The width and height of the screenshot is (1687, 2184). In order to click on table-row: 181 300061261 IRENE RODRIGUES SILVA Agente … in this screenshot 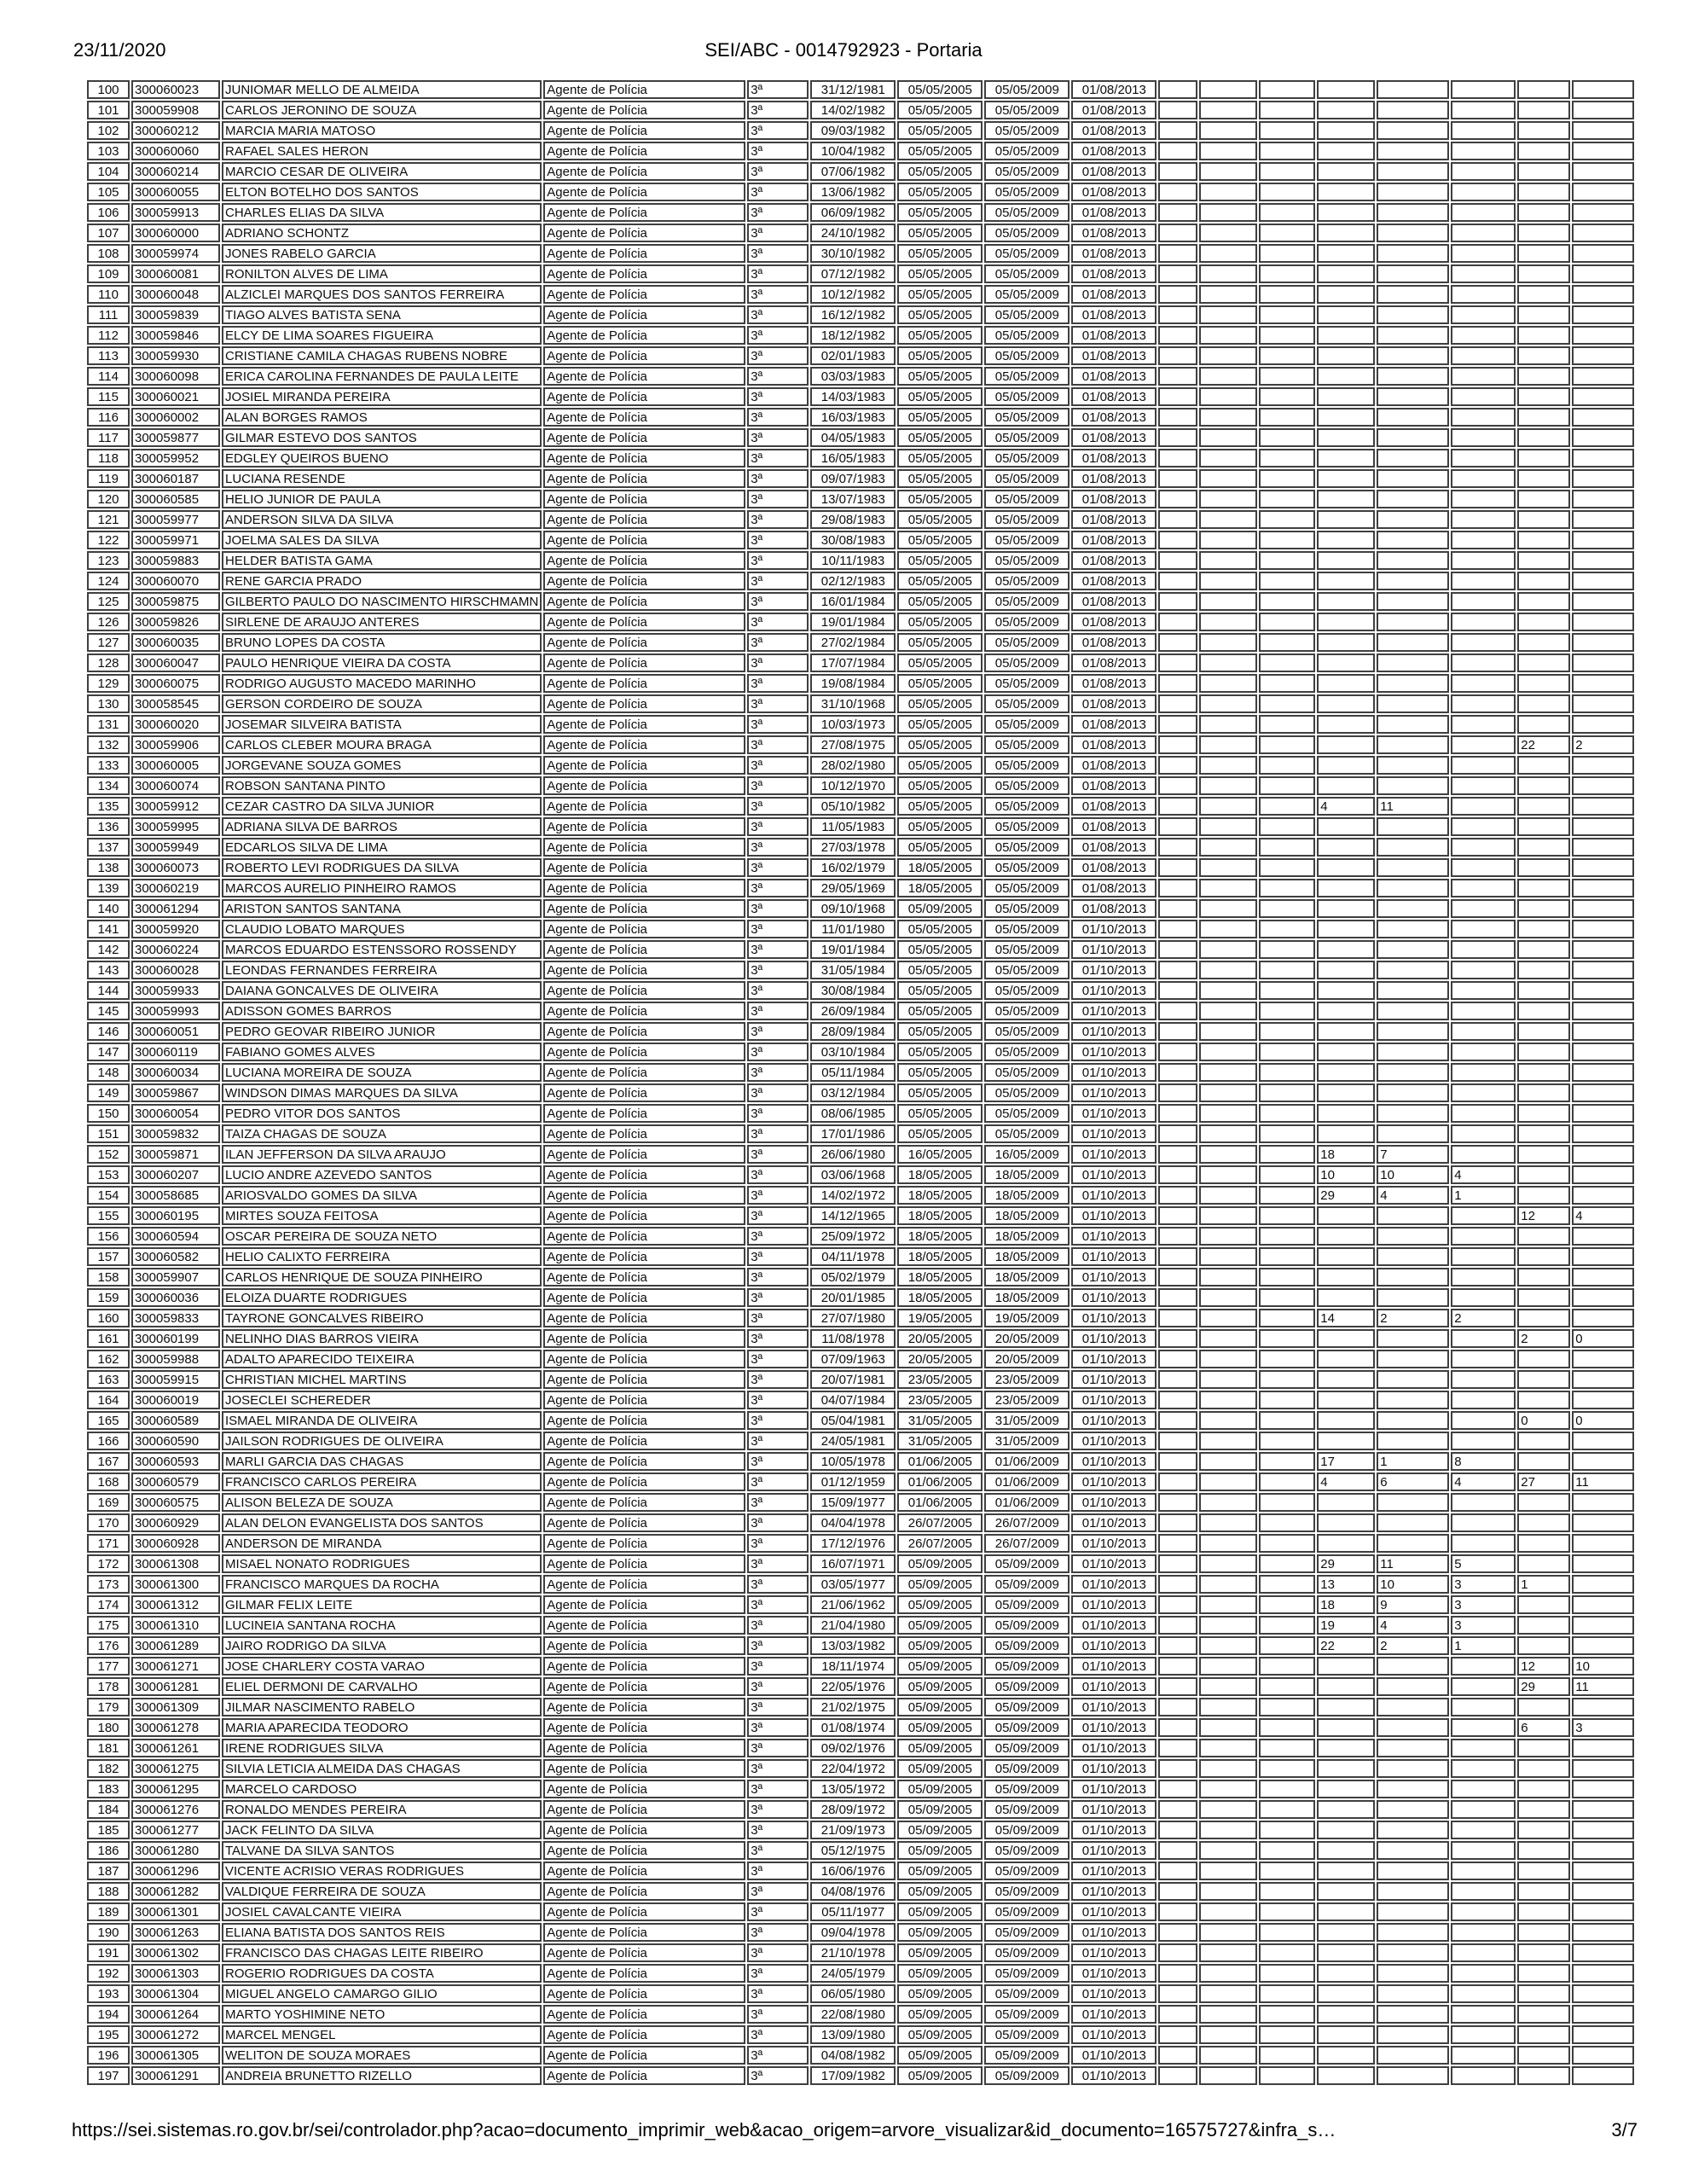, I will do `click(861, 1748)`.